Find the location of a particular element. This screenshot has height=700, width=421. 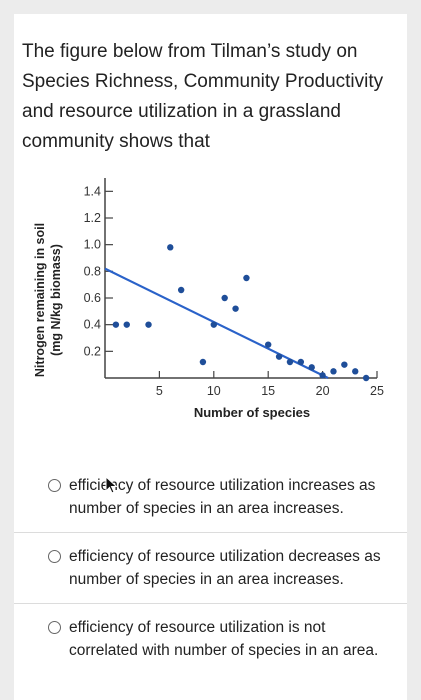

x-tick-label: 25 is located at coordinates (377, 391).